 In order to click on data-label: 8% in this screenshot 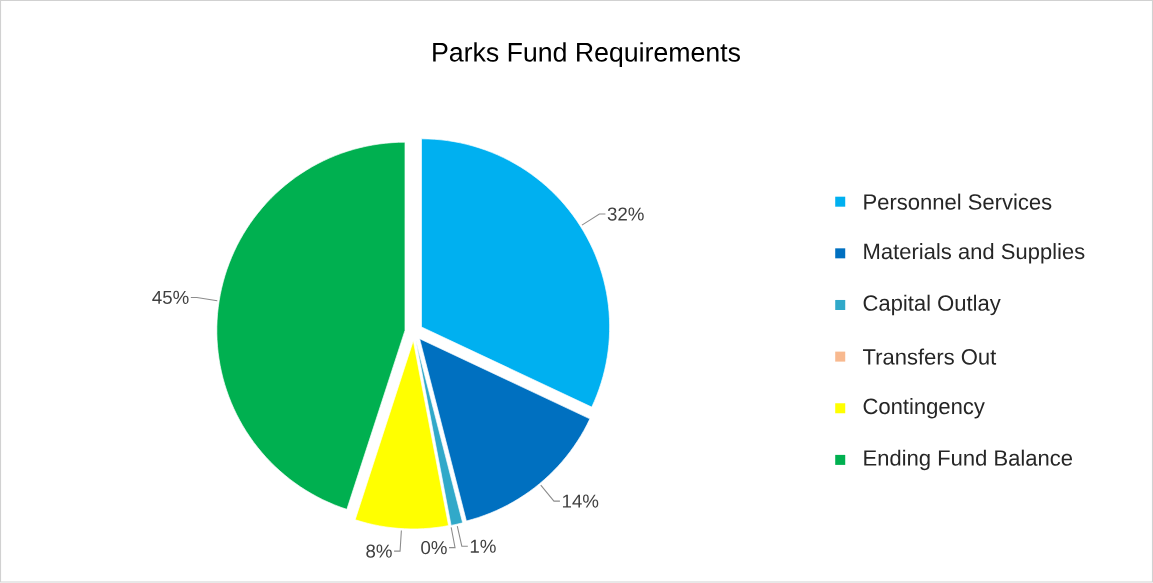, I will do `click(379, 551)`.